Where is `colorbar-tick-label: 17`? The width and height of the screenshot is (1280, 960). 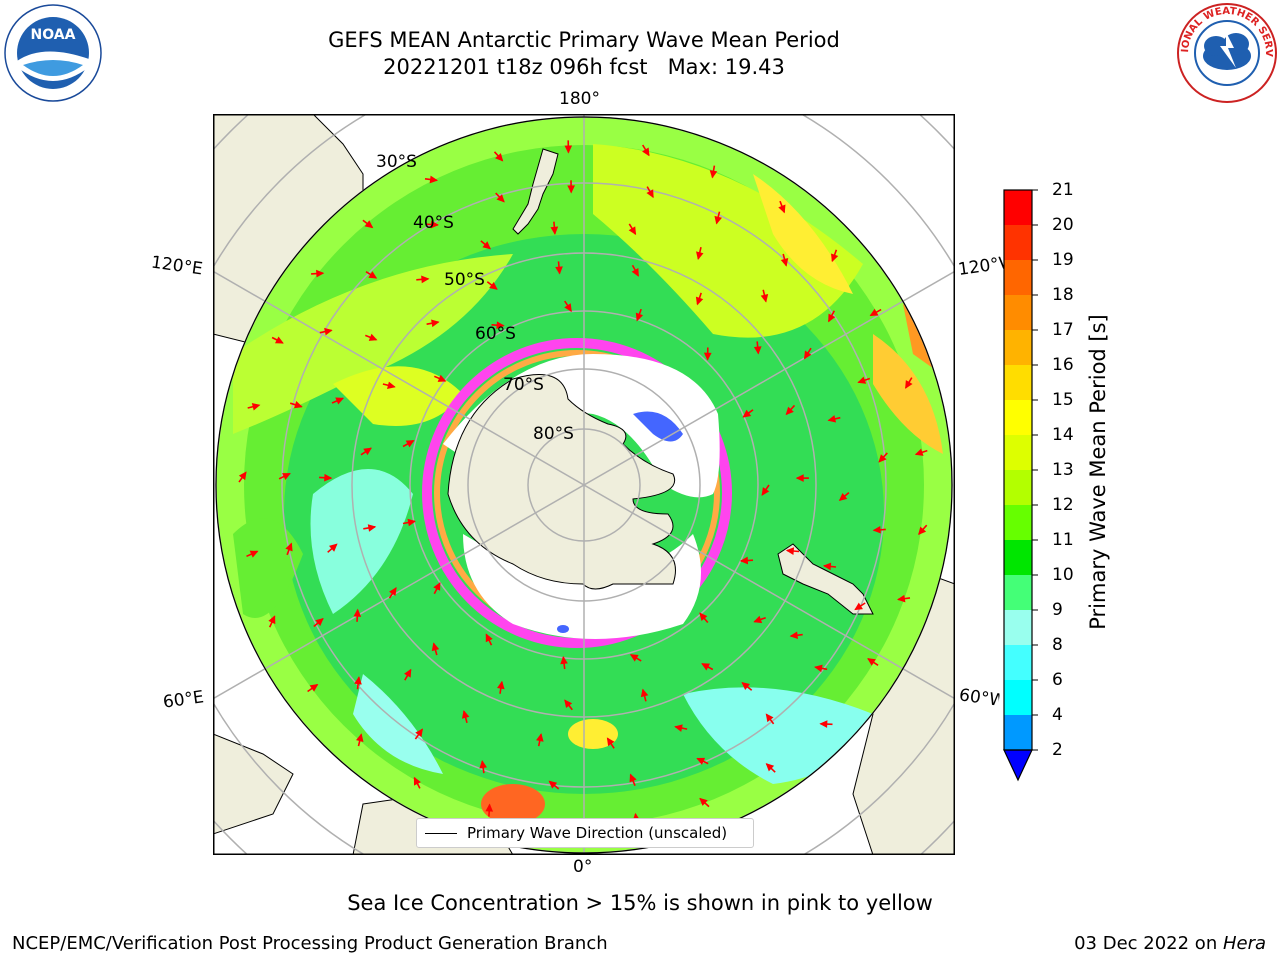
colorbar-tick-label: 17 is located at coordinates (1063, 330).